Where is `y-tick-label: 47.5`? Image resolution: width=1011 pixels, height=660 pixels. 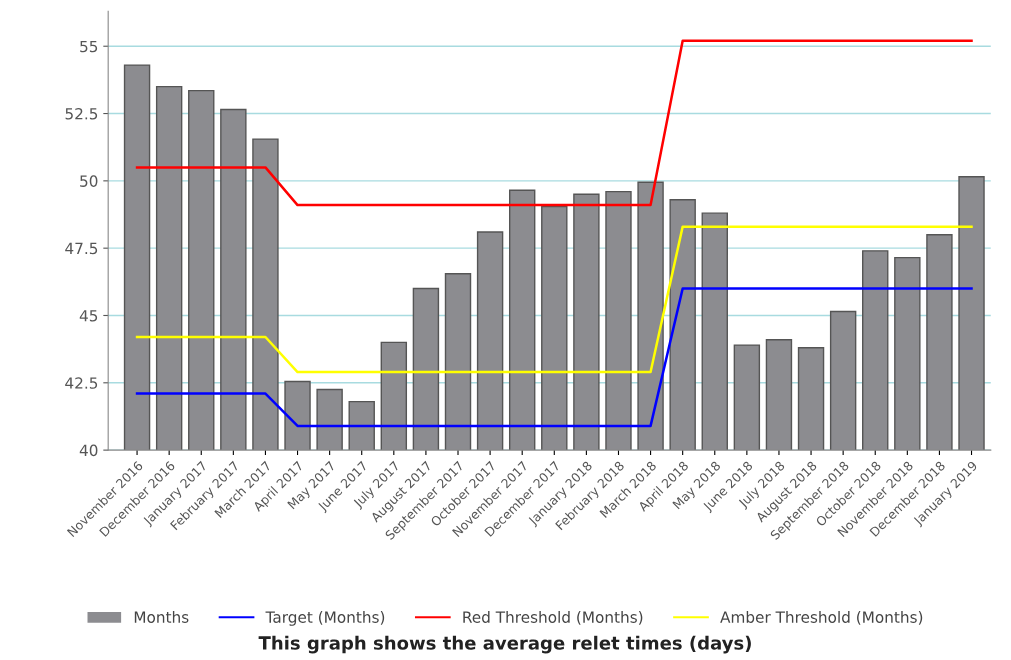
y-tick-label: 47.5 is located at coordinates (81, 248).